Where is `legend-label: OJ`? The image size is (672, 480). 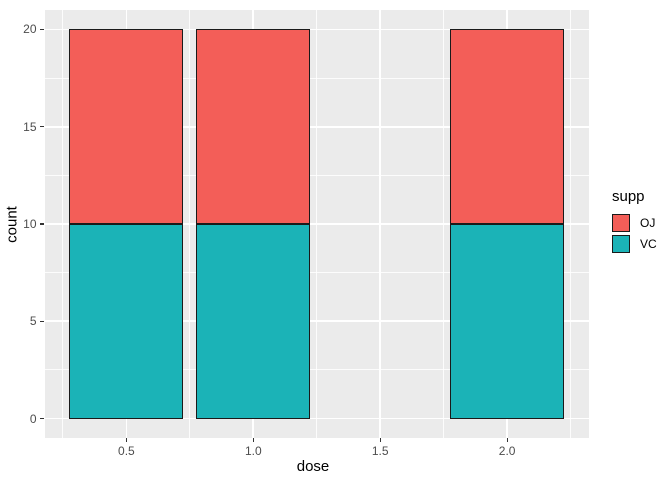
legend-label: OJ is located at coordinates (648, 222).